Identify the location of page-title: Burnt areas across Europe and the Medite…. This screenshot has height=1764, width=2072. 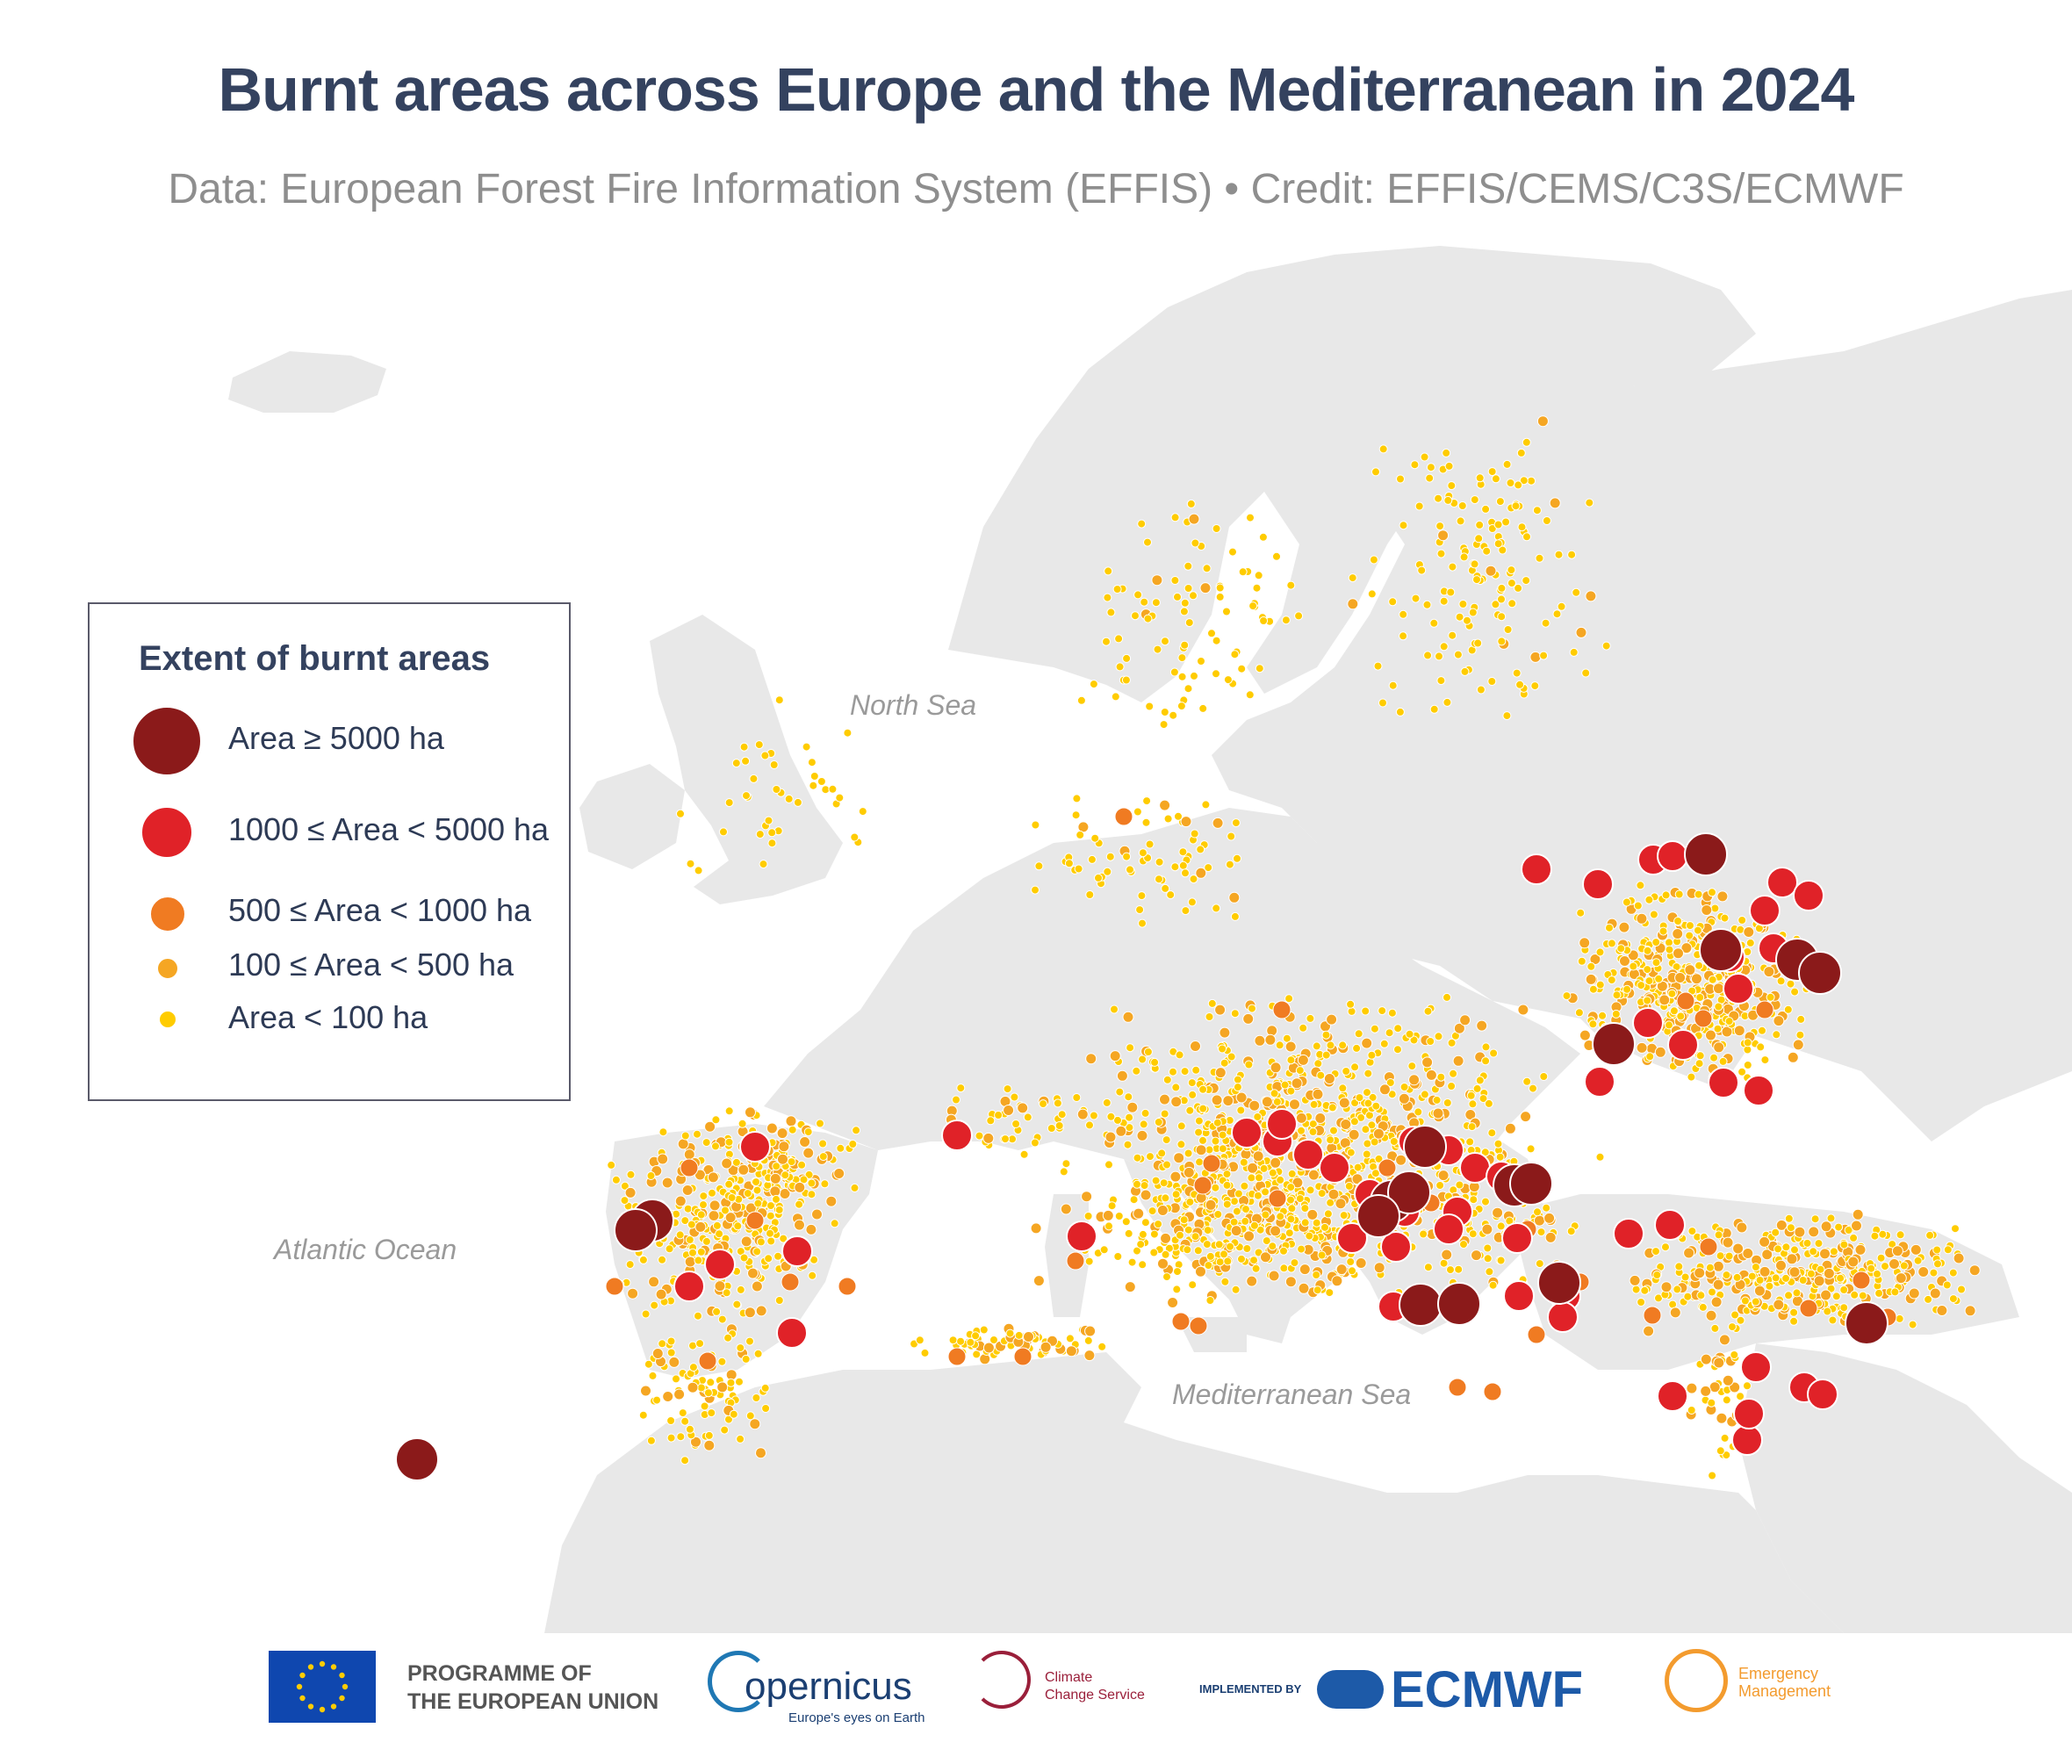
(1036, 89).